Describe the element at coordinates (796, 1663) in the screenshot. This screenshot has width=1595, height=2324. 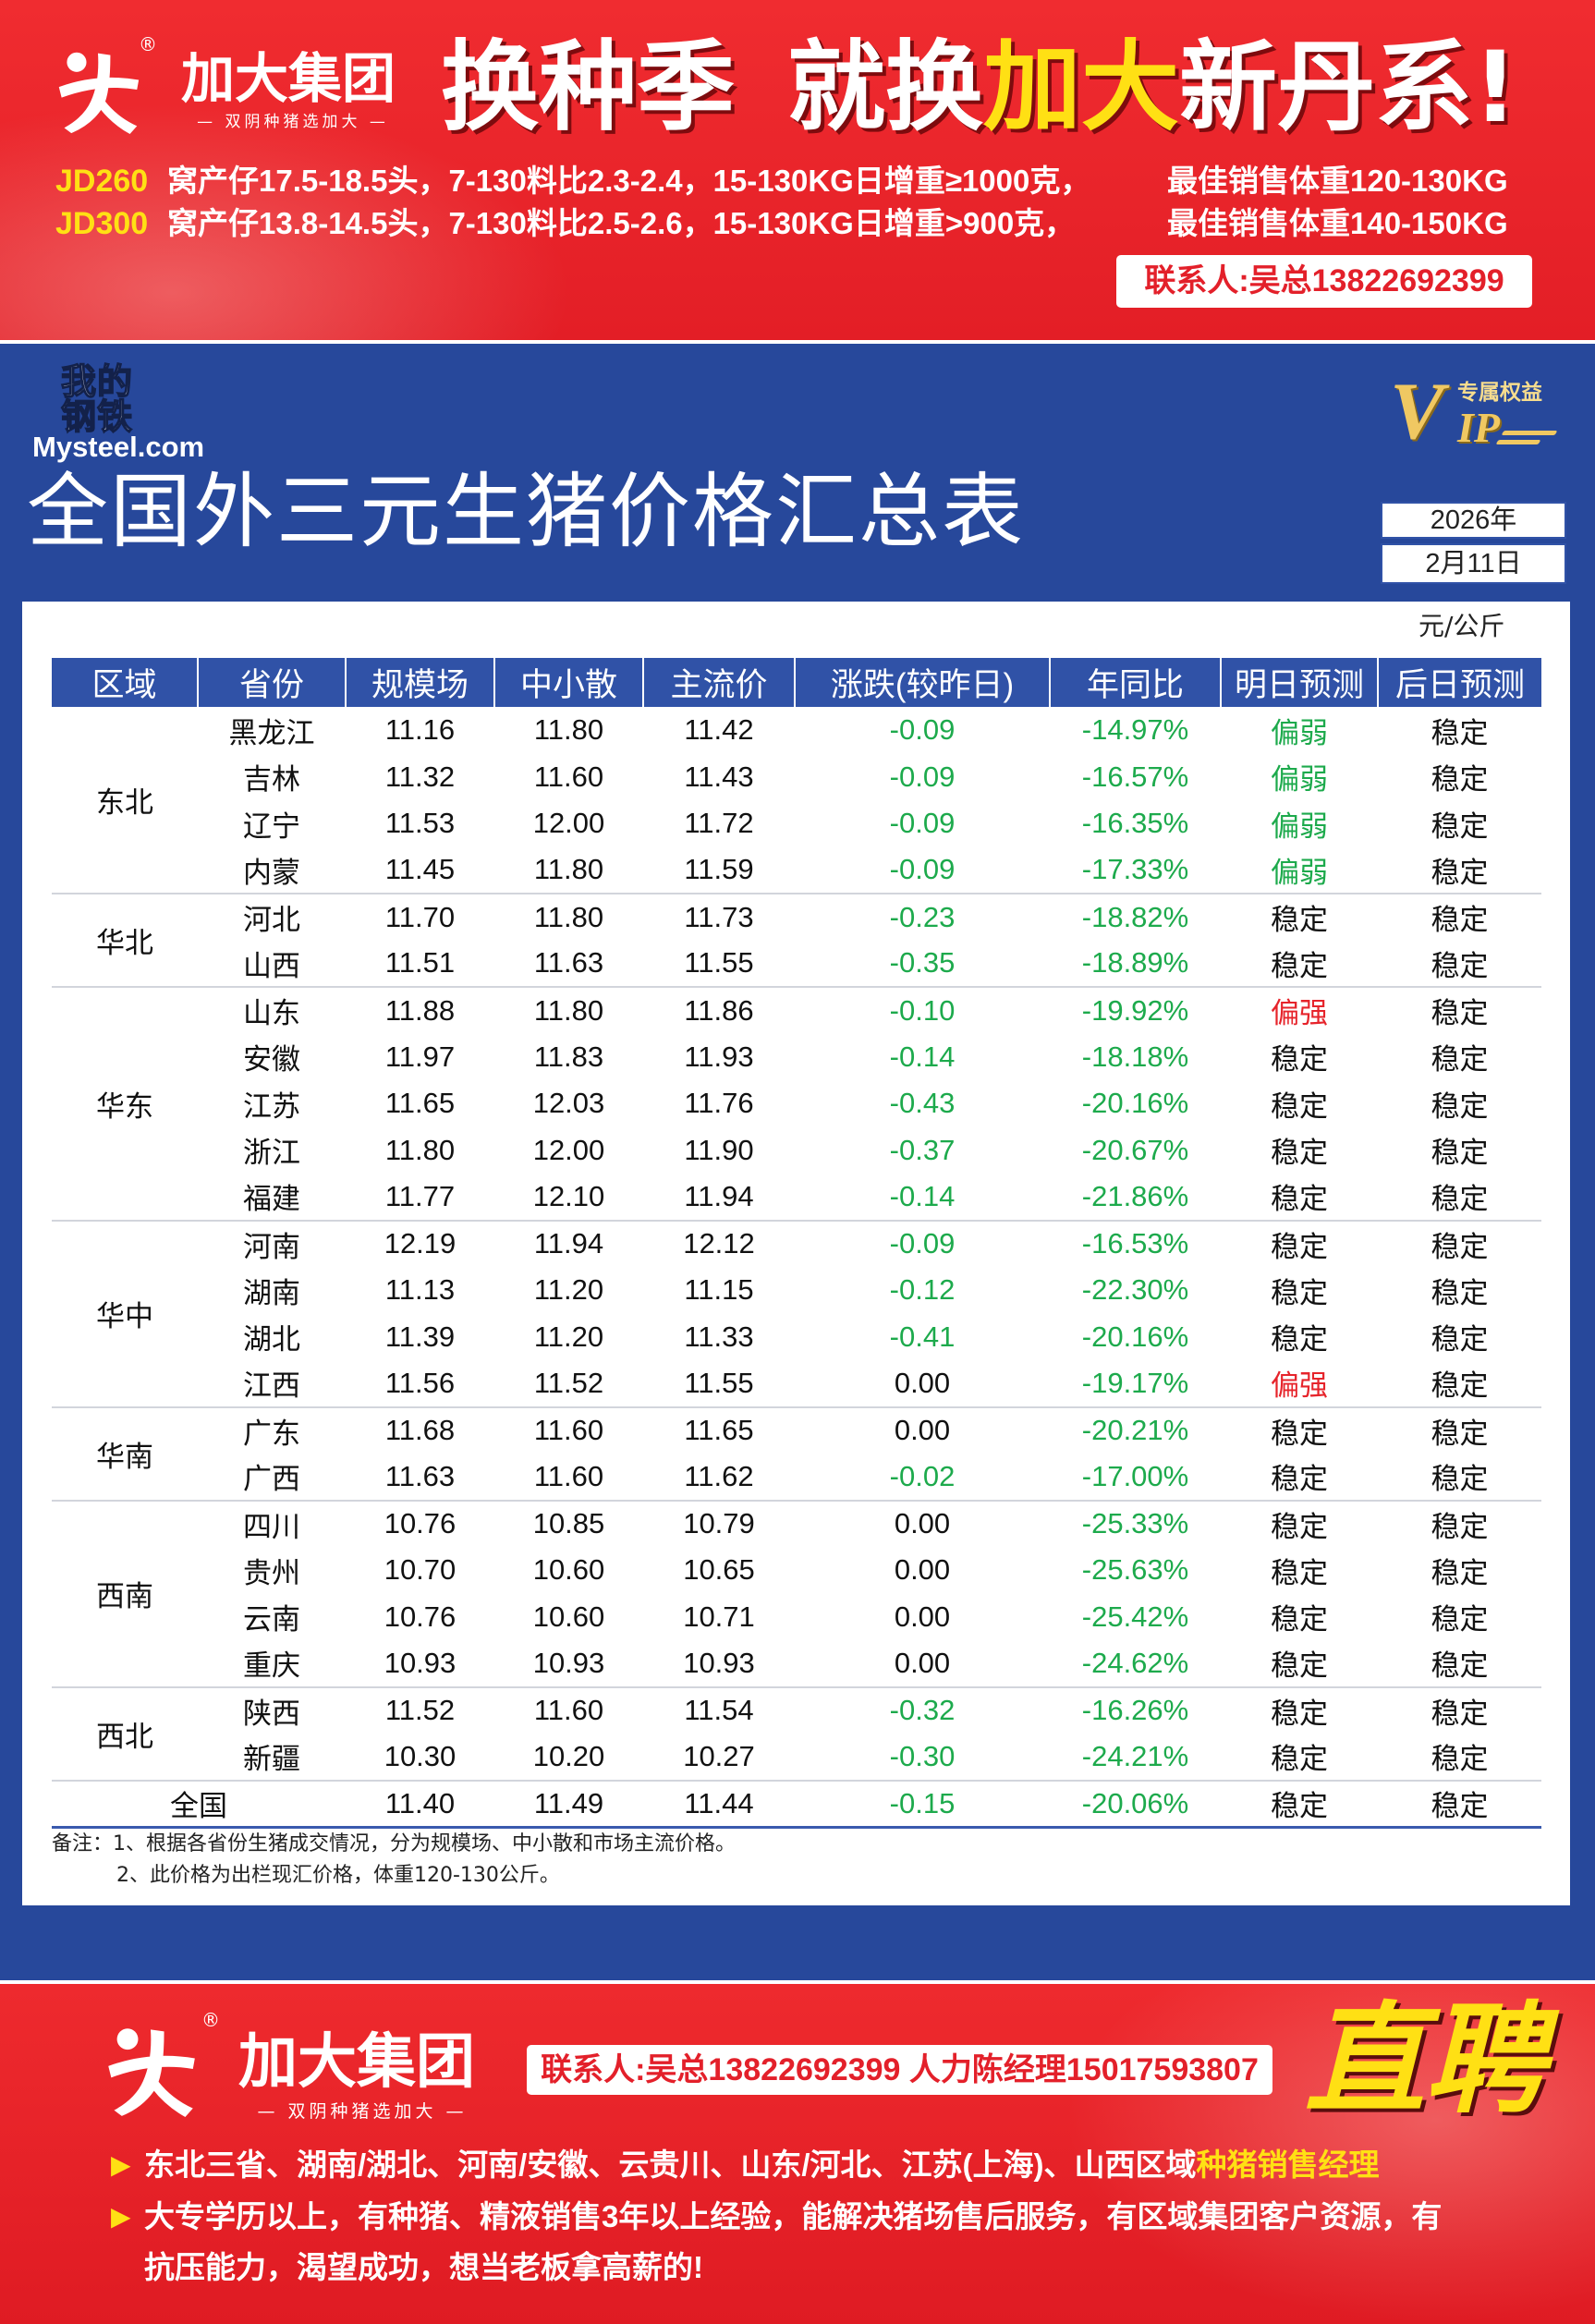
I see `table-row: 重庆 10.93 10.93 10.93 0.00 -24.62% 稳定 稳定` at that location.